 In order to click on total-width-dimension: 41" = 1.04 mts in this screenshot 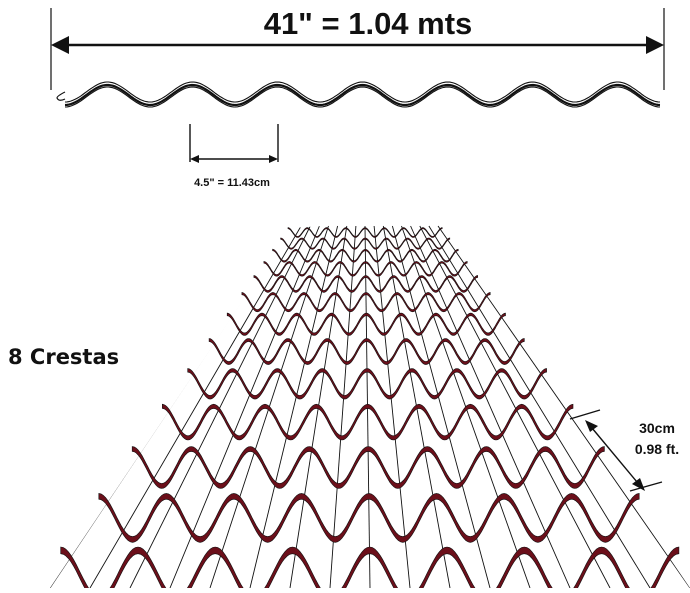, I will do `click(357, 48)`.